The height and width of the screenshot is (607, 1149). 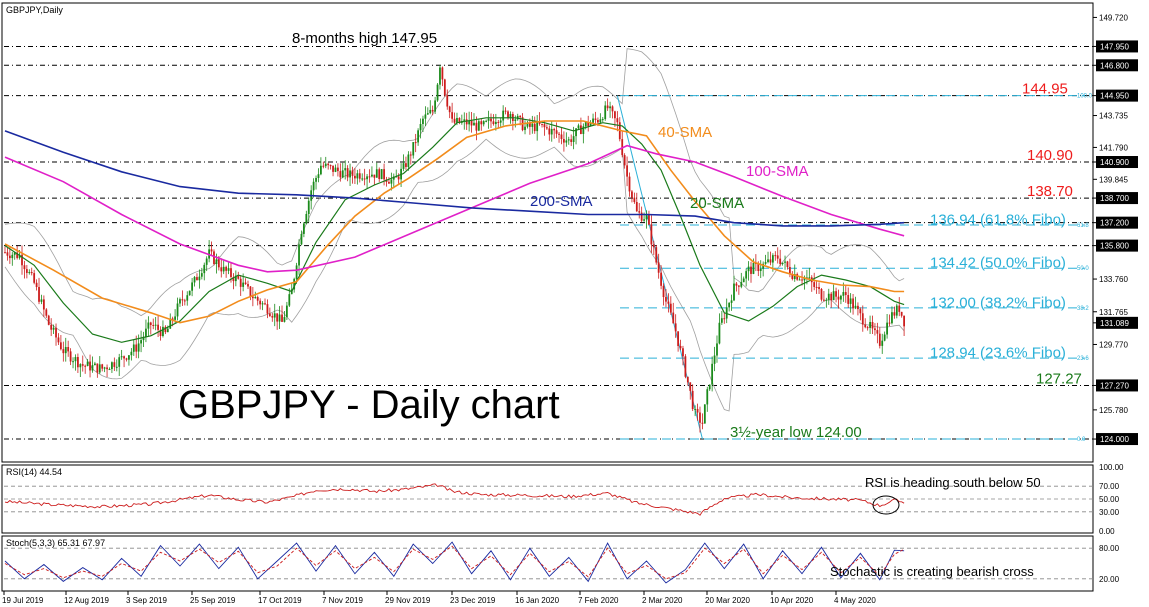 What do you see at coordinates (1059, 378) in the screenshot?
I see `price-level-label: 127.27` at bounding box center [1059, 378].